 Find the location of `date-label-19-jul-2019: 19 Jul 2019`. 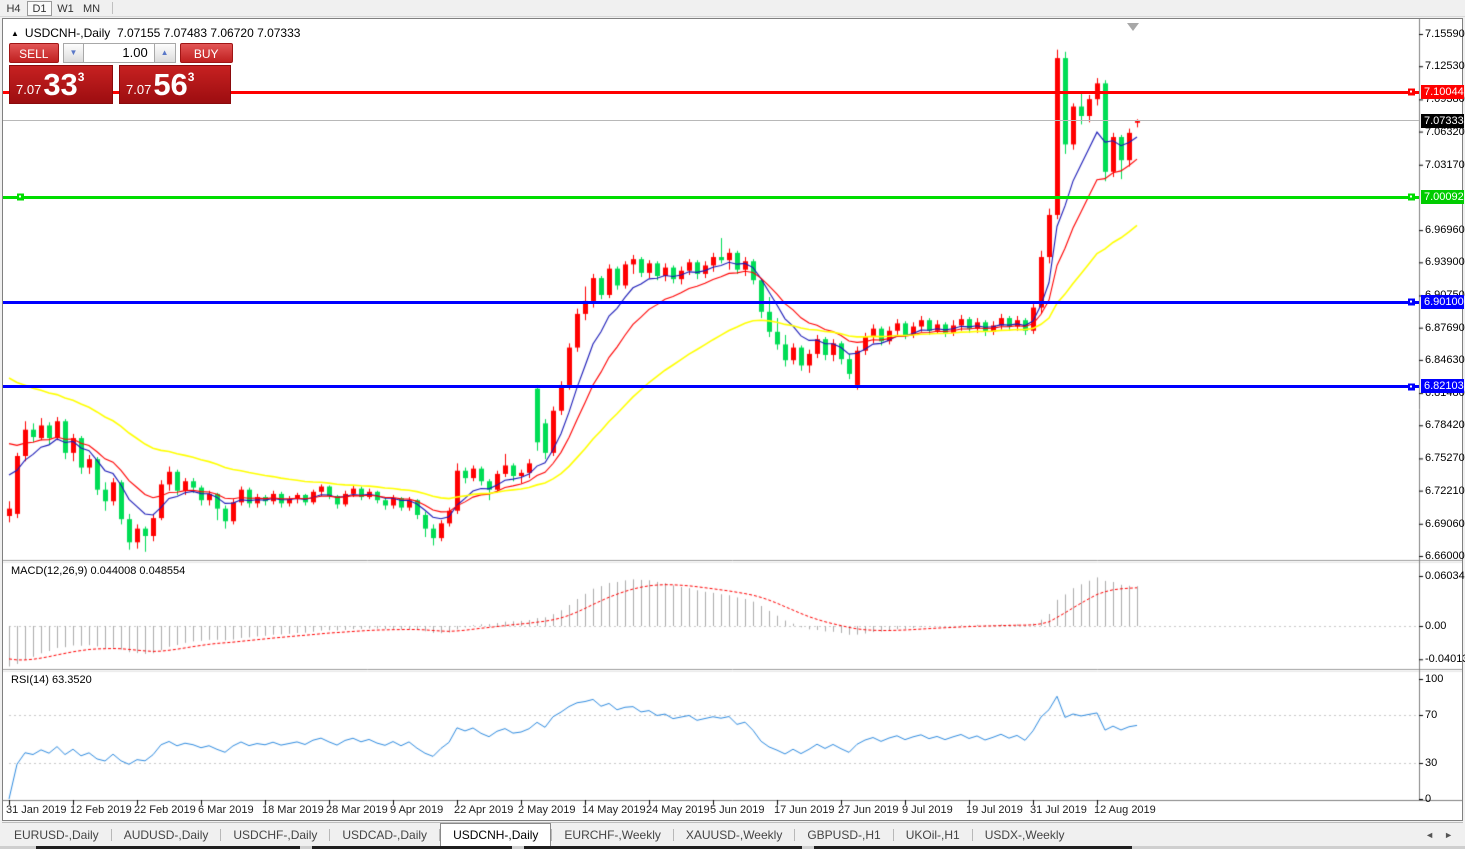

date-label-19-jul-2019: 19 Jul 2019 is located at coordinates (994, 810).